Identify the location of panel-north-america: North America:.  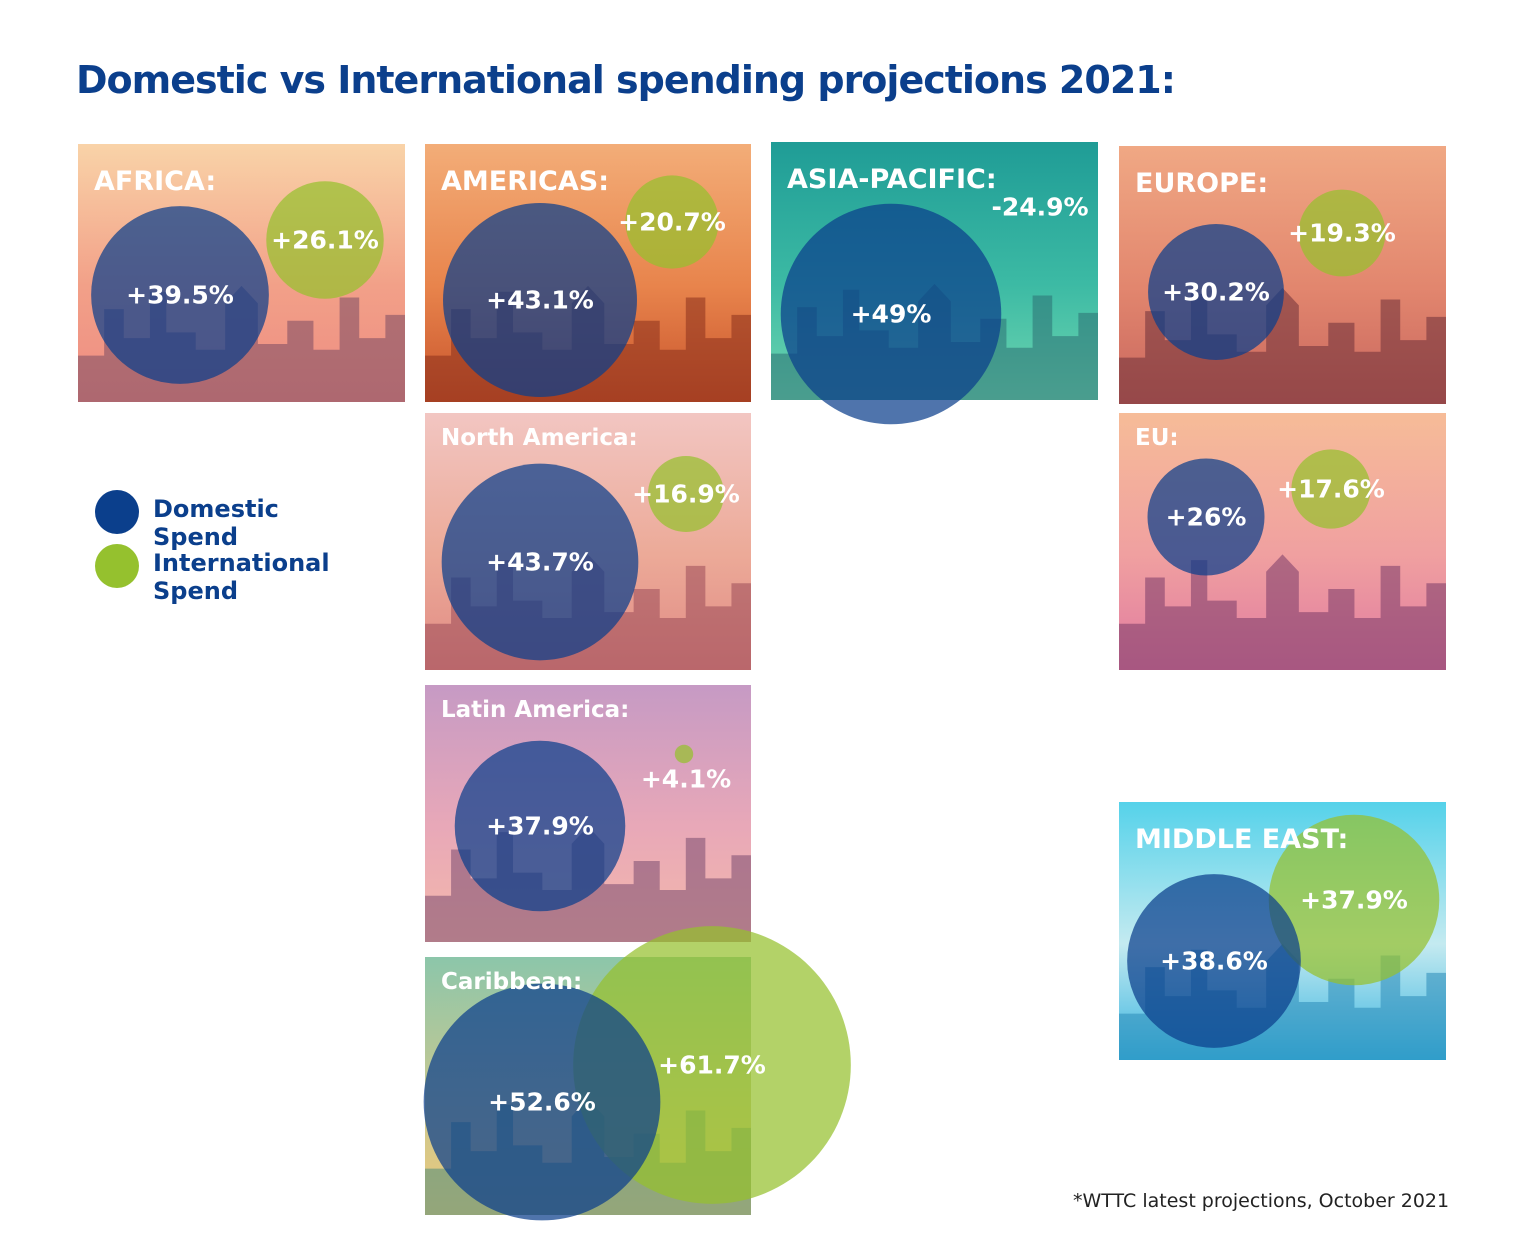
(588, 541).